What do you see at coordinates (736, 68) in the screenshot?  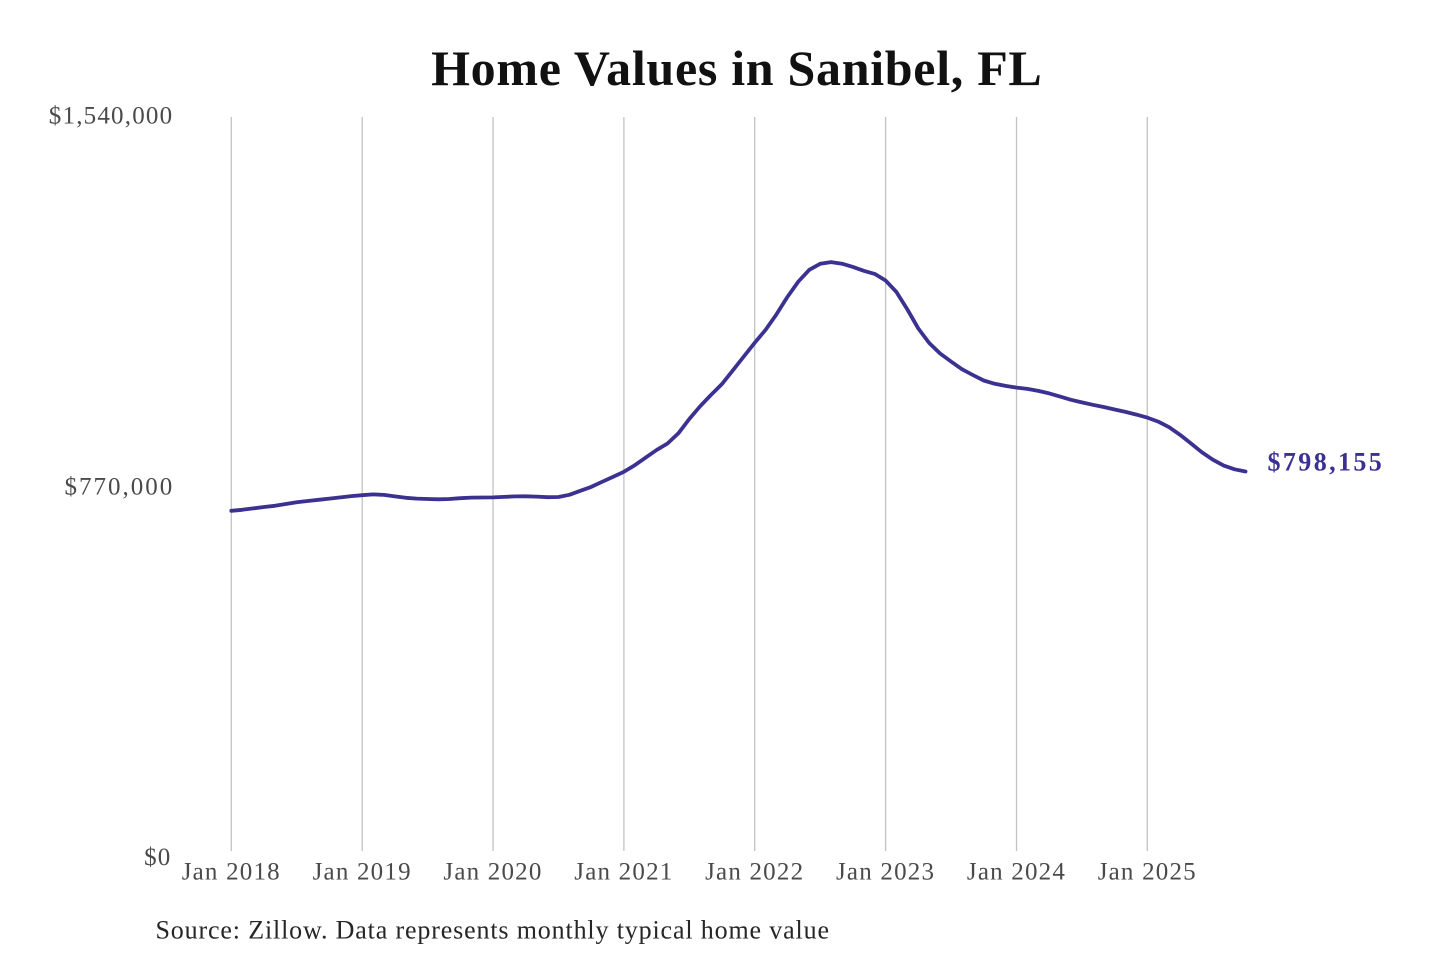 I see `svg-text: Home Values in Sanibel, FL` at bounding box center [736, 68].